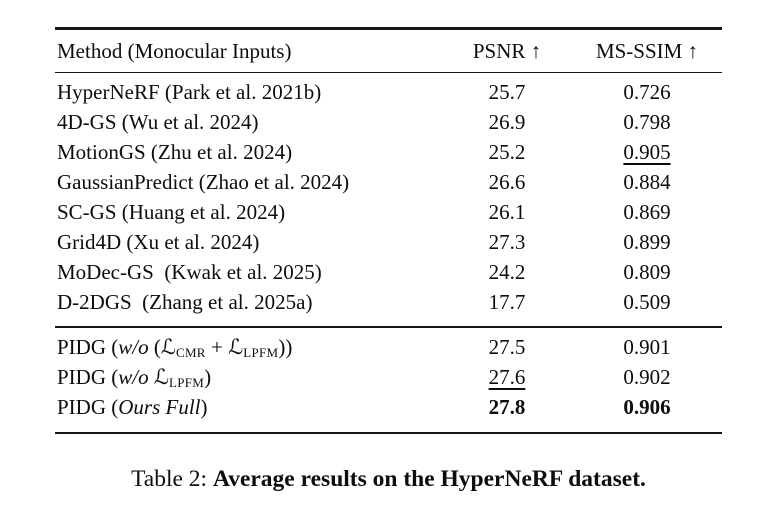 The height and width of the screenshot is (527, 777). I want to click on header-msssim: MS-SSIM ↑, so click(647, 50).